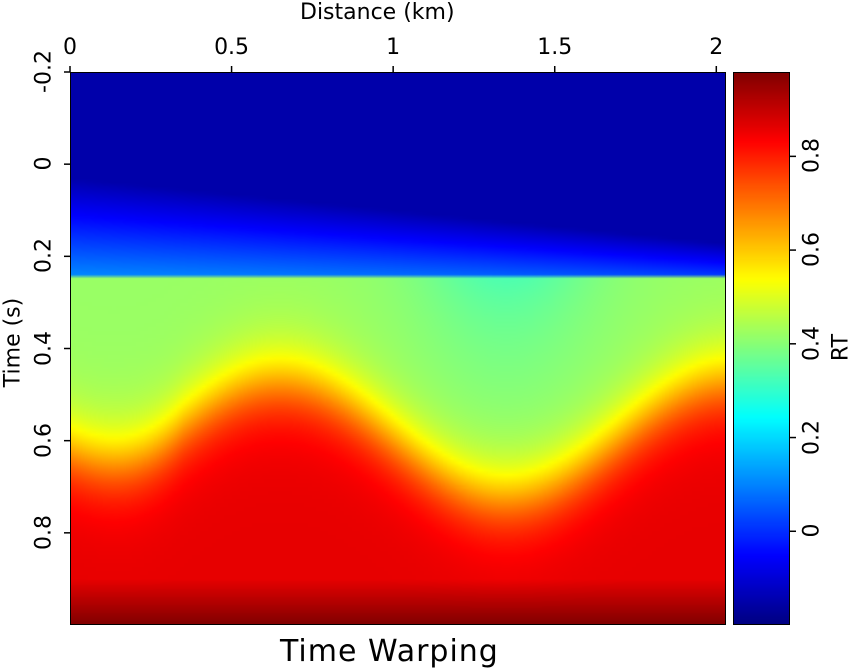 The image size is (852, 672). Describe the element at coordinates (232, 47) in the screenshot. I see `x-tick-label: 0.5` at that location.